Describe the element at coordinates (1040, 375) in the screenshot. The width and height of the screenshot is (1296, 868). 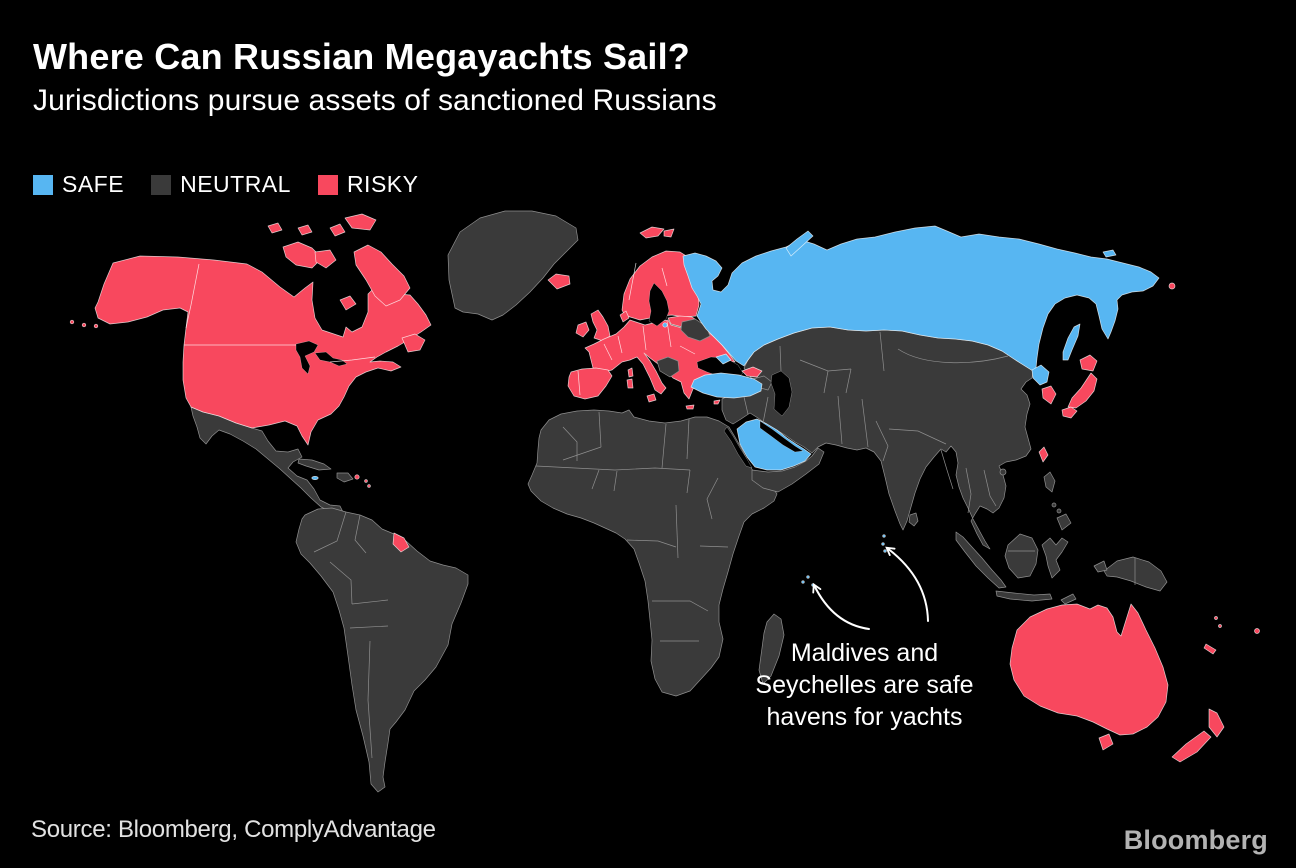
I see `region-north-korea` at that location.